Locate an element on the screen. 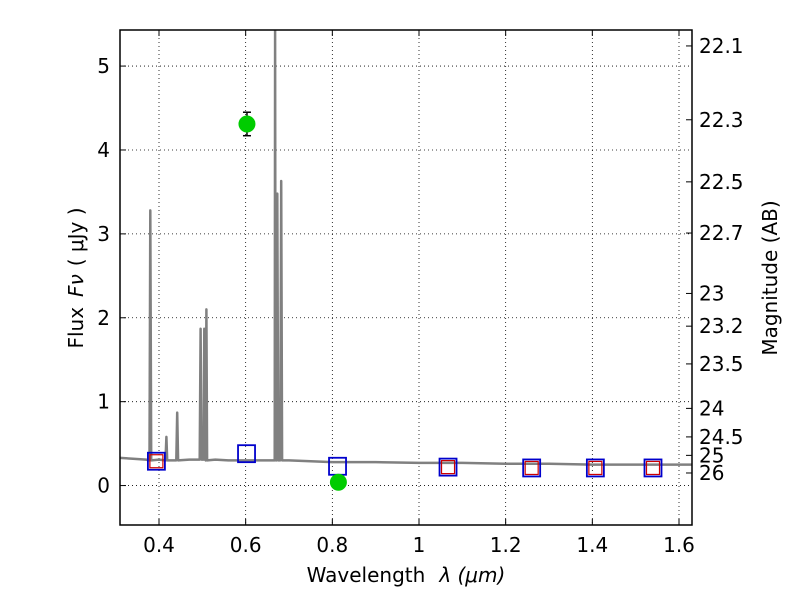 Image resolution: width=800 pixels, height=600 pixels. mag-tick-label: 24 is located at coordinates (711, 408).